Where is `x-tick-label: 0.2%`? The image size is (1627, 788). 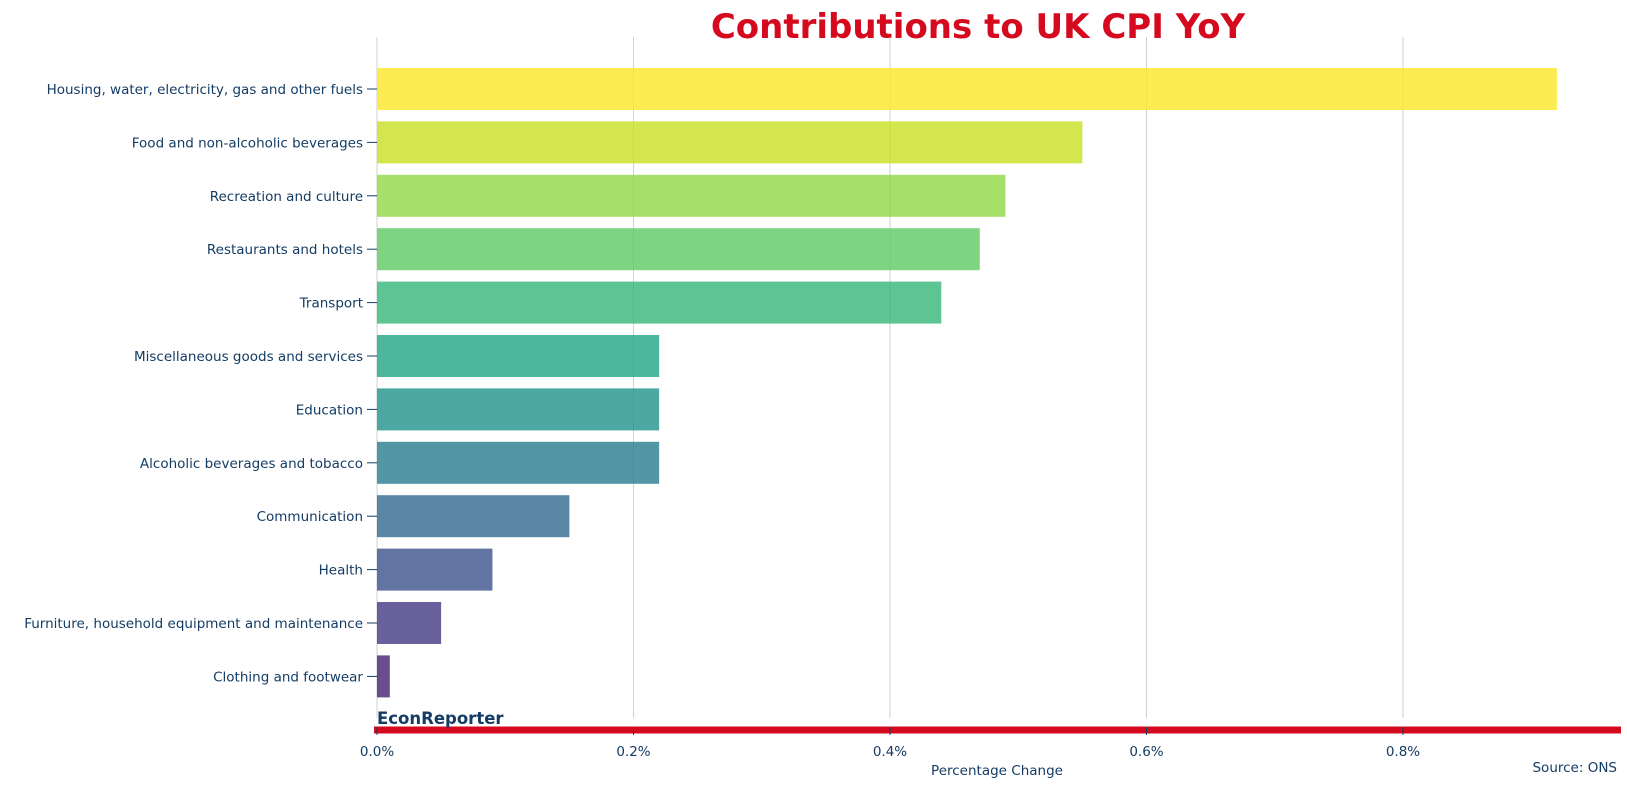 x-tick-label: 0.2% is located at coordinates (633, 752).